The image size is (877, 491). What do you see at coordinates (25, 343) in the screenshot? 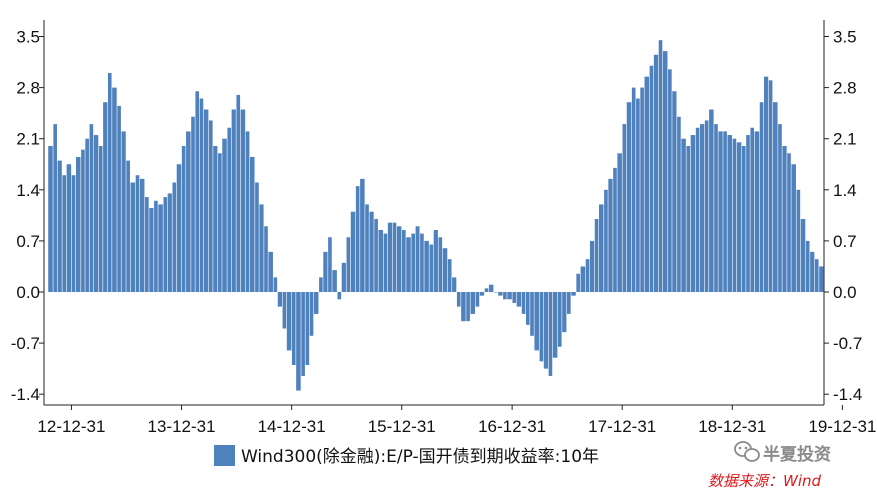
I see `y-tick-label-left: -0.7` at bounding box center [25, 343].